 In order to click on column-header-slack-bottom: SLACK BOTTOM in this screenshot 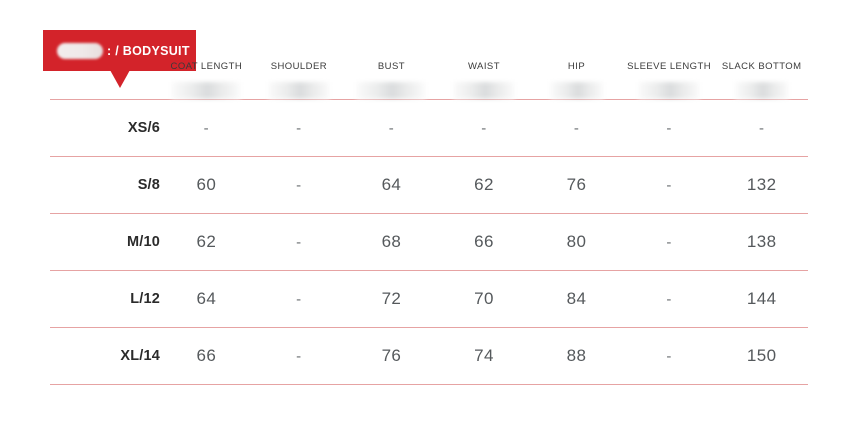, I will do `click(761, 80)`.